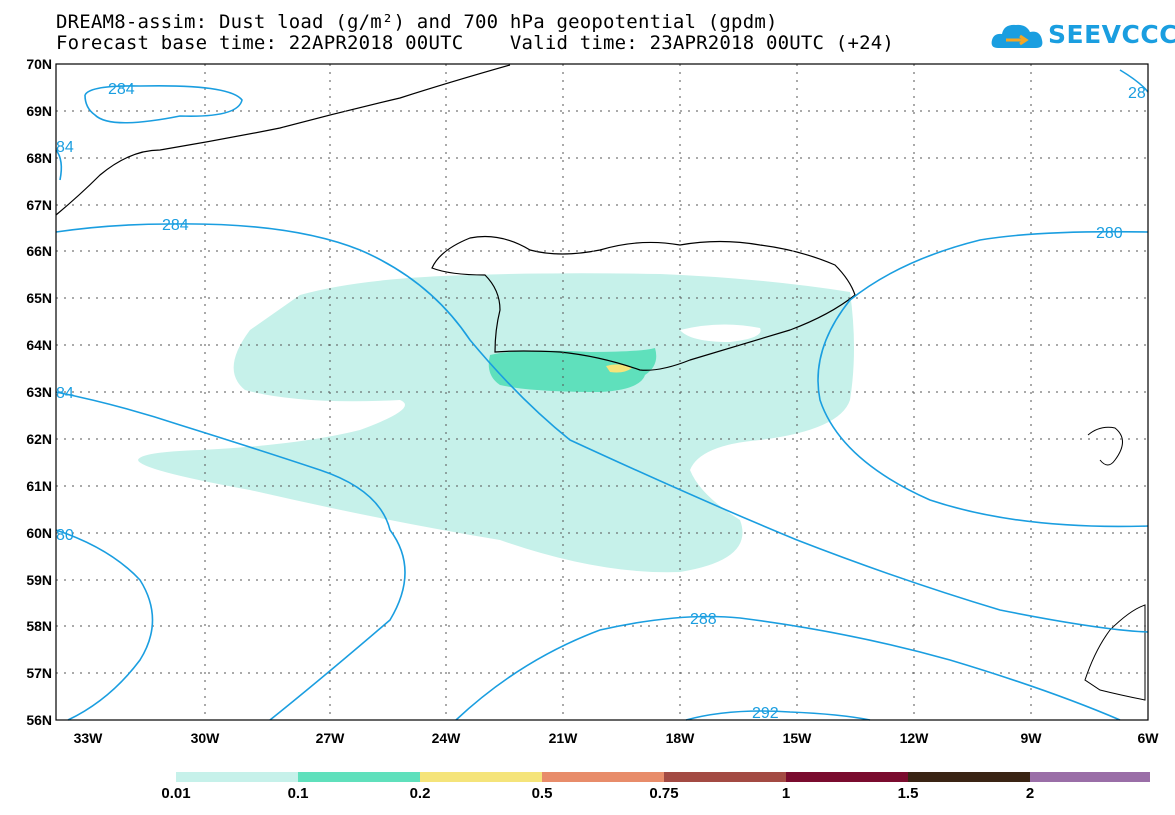  Describe the element at coordinates (39, 439) in the screenshot. I see `lat-label: 62N` at that location.